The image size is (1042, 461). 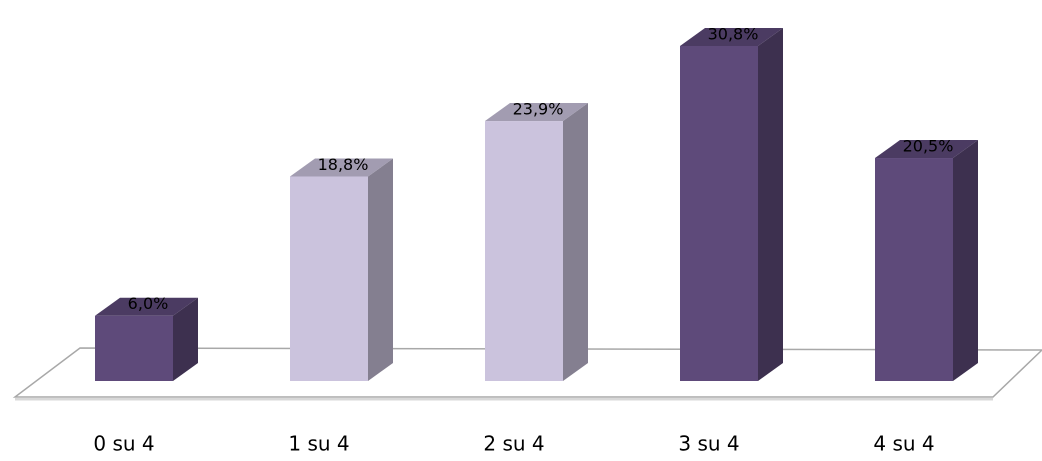 I want to click on value-label: 23,9%, so click(x=538, y=109).